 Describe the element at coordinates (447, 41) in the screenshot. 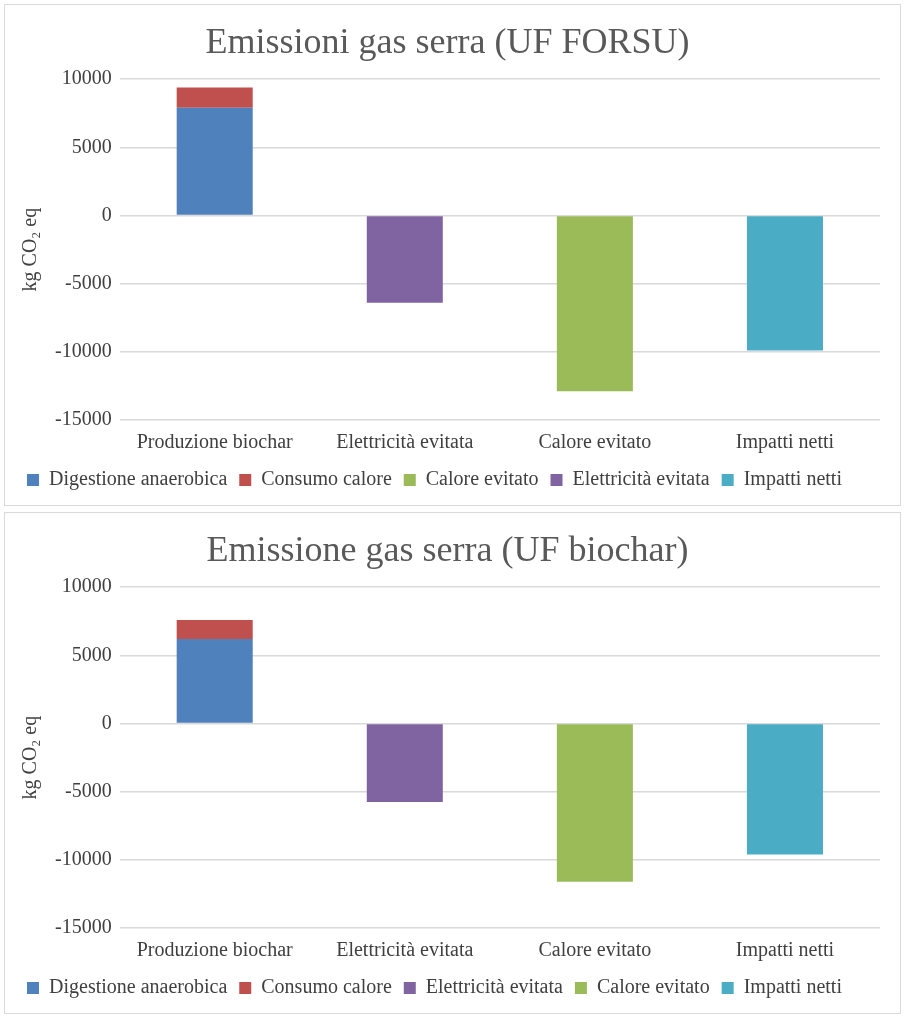

I see `chart-title: Emissioni gas serra (UF FORSU)` at that location.